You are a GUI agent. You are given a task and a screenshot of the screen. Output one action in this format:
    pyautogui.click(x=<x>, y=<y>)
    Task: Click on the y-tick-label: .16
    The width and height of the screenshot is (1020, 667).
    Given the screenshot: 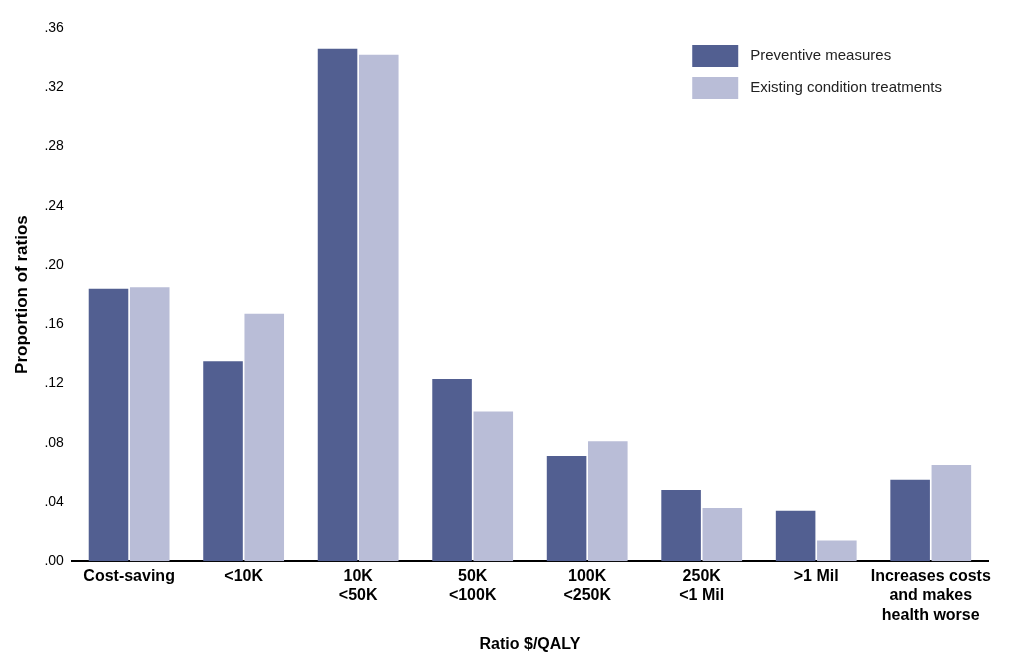 What is the action you would take?
    pyautogui.click(x=54, y=323)
    